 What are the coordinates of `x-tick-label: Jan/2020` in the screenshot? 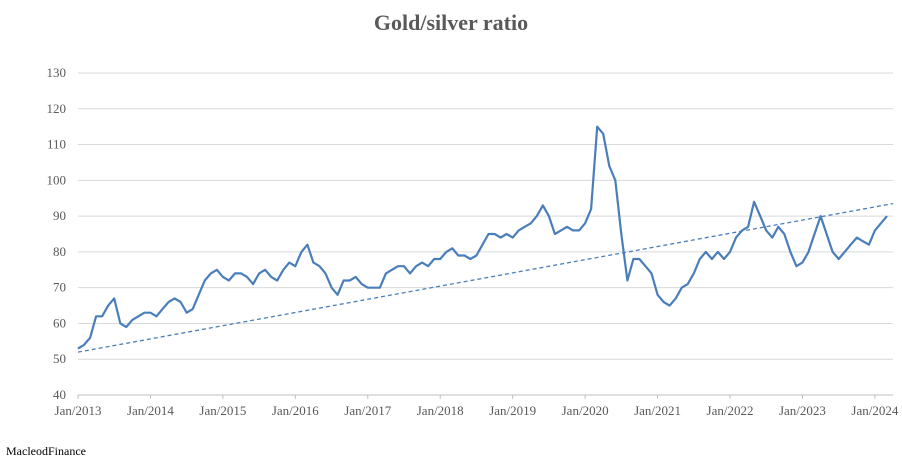 It's located at (585, 410).